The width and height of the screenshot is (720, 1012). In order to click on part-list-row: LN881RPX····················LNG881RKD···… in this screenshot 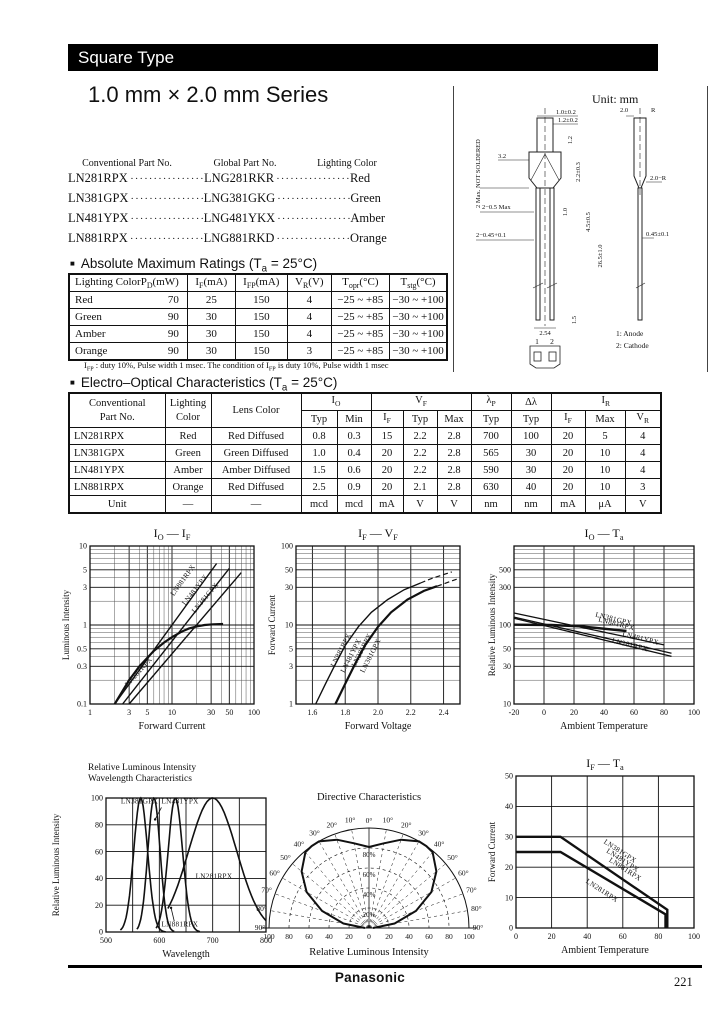, I will do `click(229, 241)`.